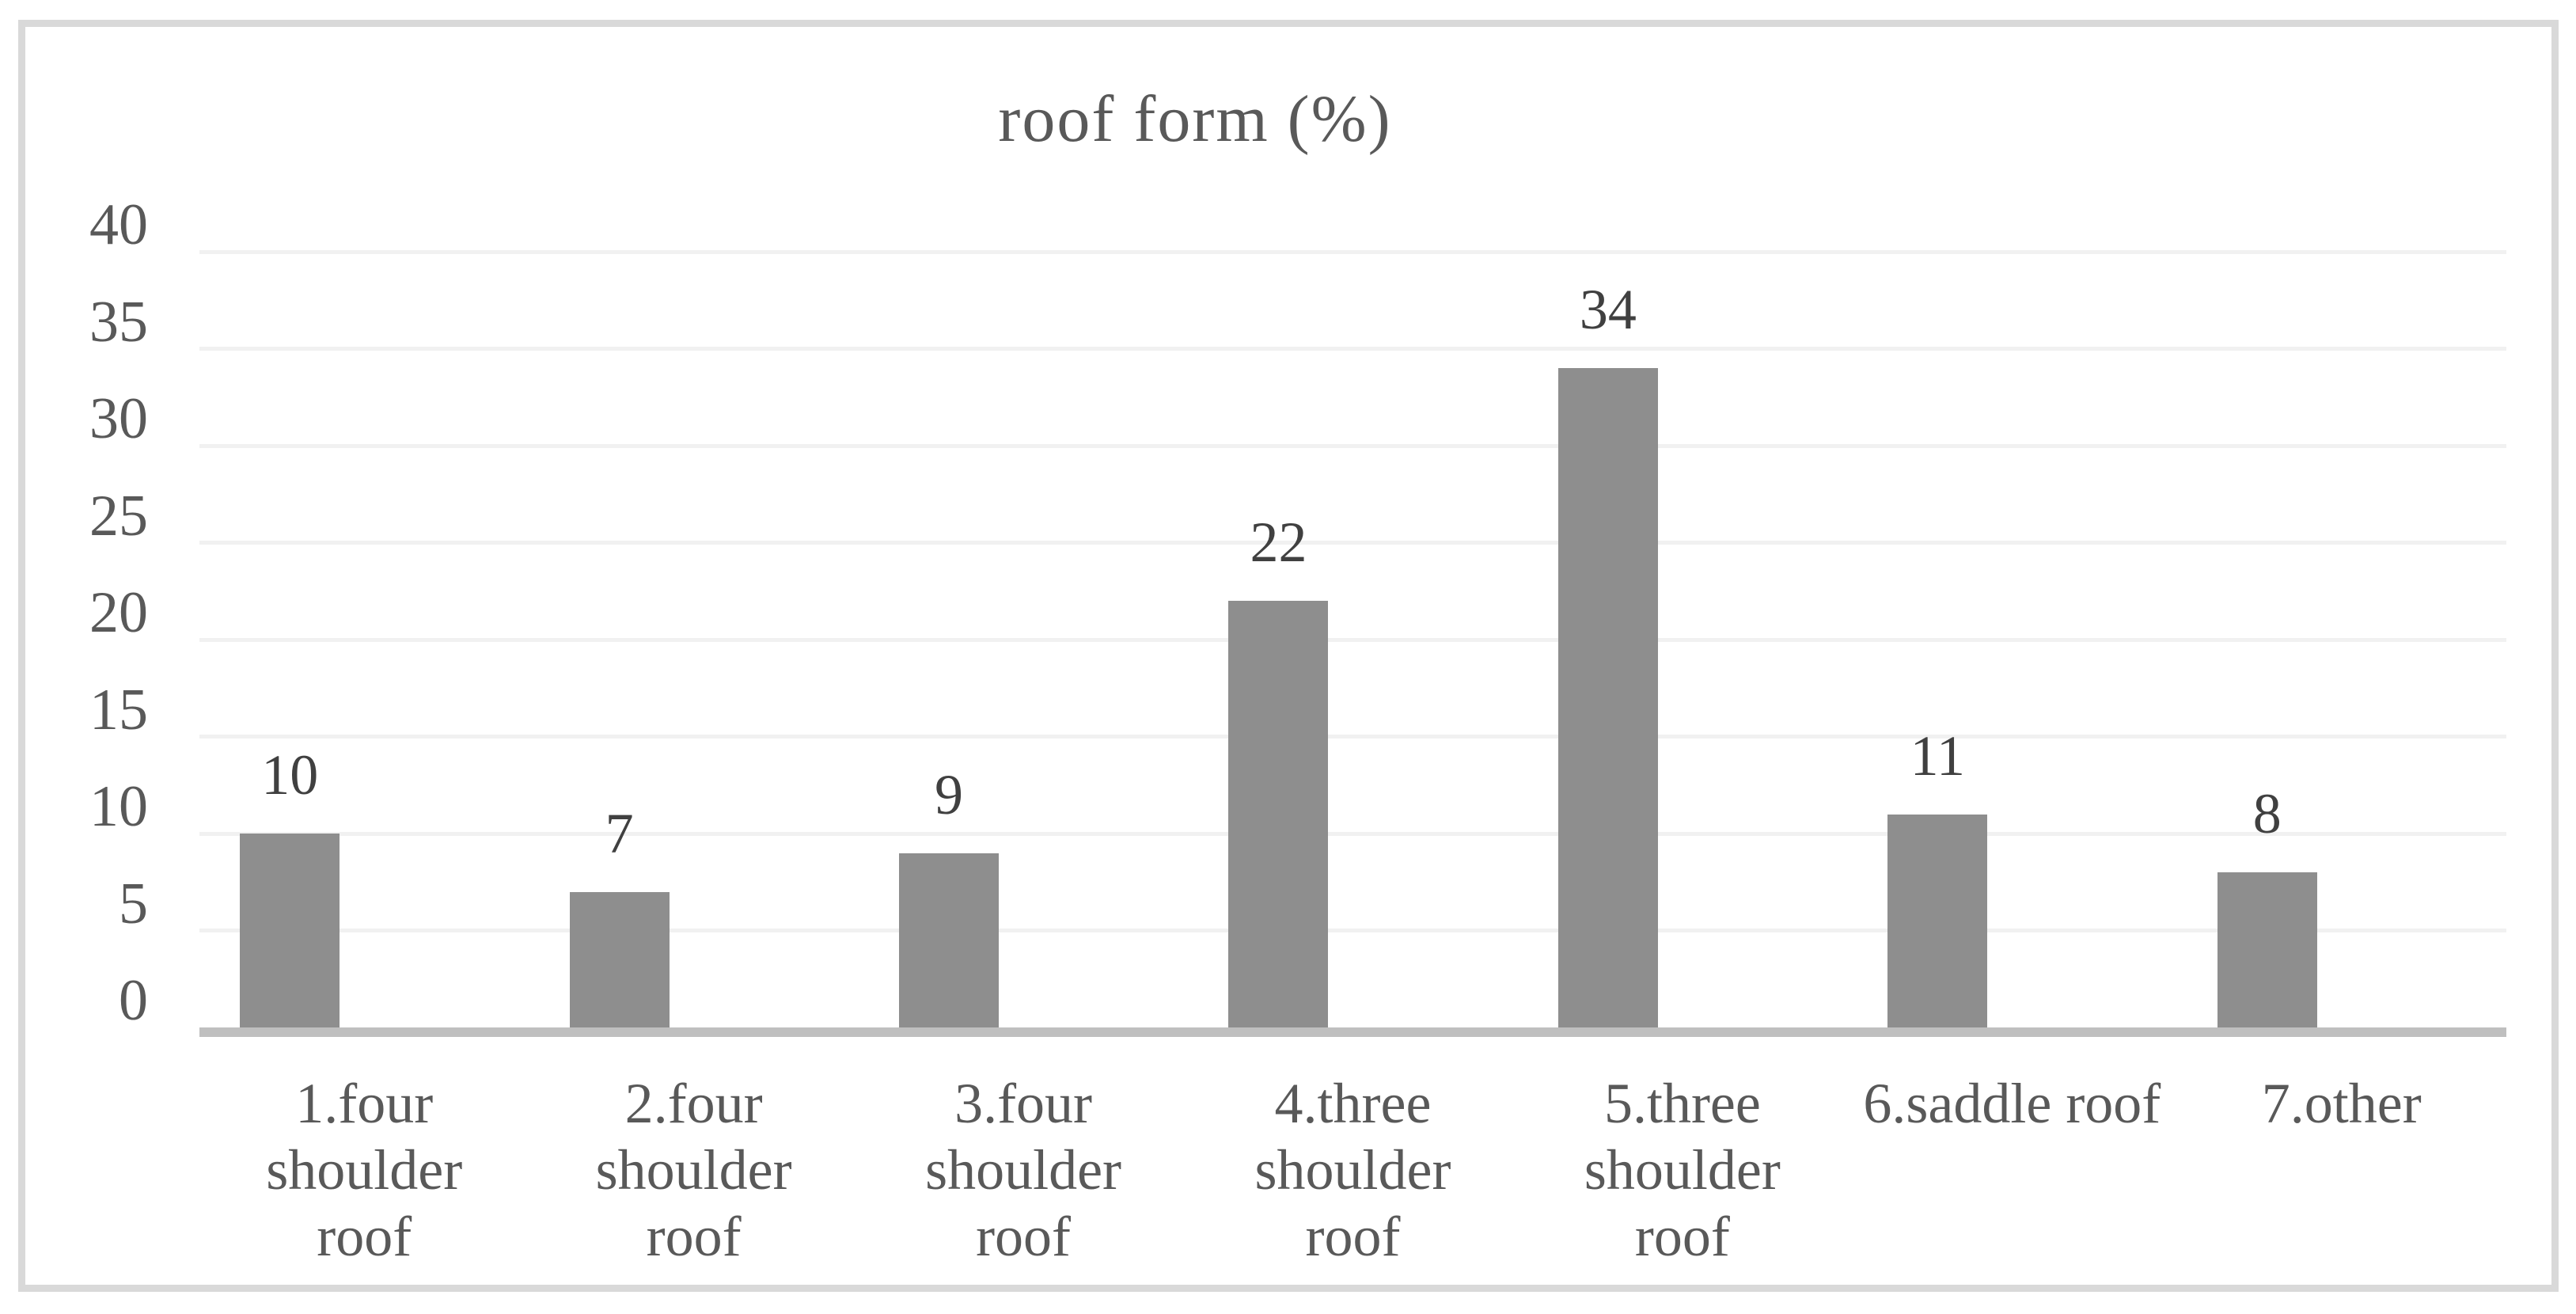 The height and width of the screenshot is (1314, 2576). What do you see at coordinates (1608, 309) in the screenshot?
I see `bar-value-label-5: 34` at bounding box center [1608, 309].